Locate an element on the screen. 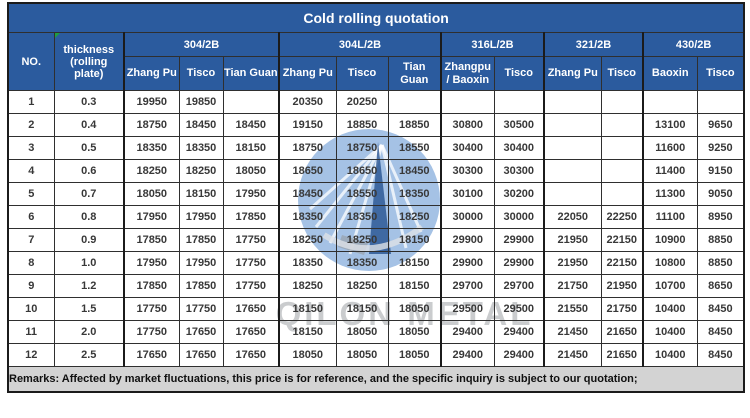  thickness-cell: 2.5 is located at coordinates (89, 355).